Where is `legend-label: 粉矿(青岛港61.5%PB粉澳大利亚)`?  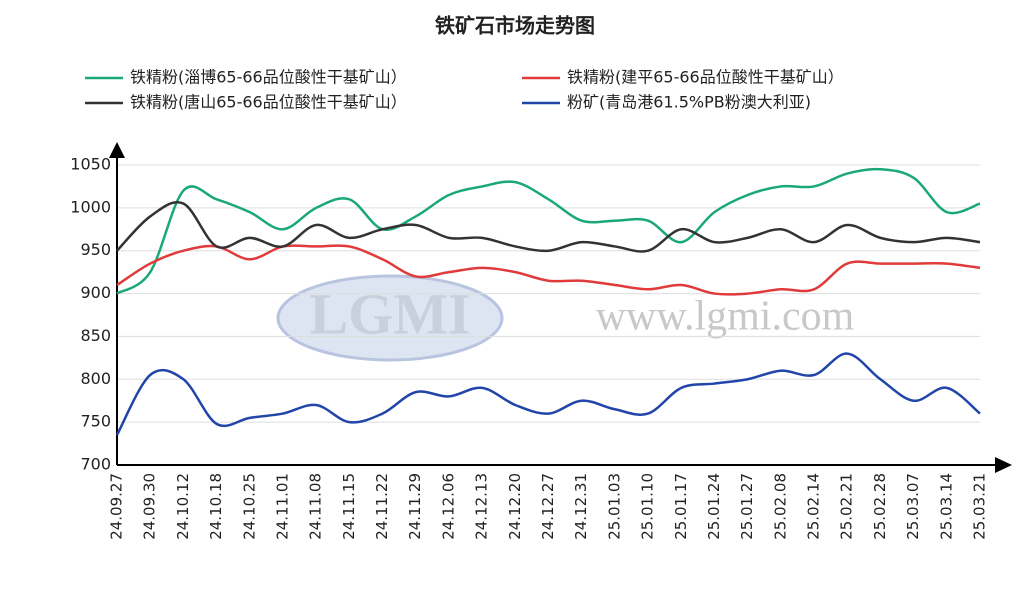
legend-label: 粉矿(青岛港61.5%PB粉澳大利亚) is located at coordinates (689, 102).